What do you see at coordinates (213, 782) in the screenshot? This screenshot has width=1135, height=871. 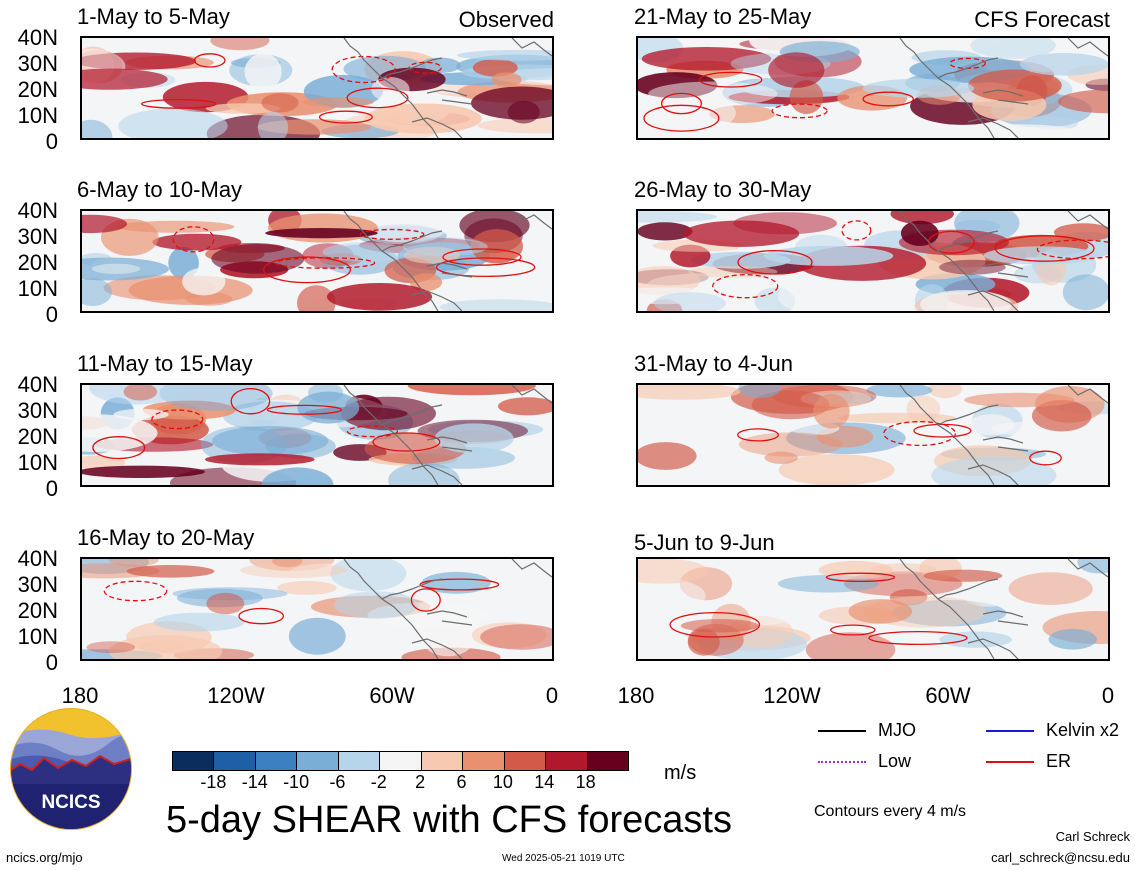 I see `colorbar-tick-label: -18` at bounding box center [213, 782].